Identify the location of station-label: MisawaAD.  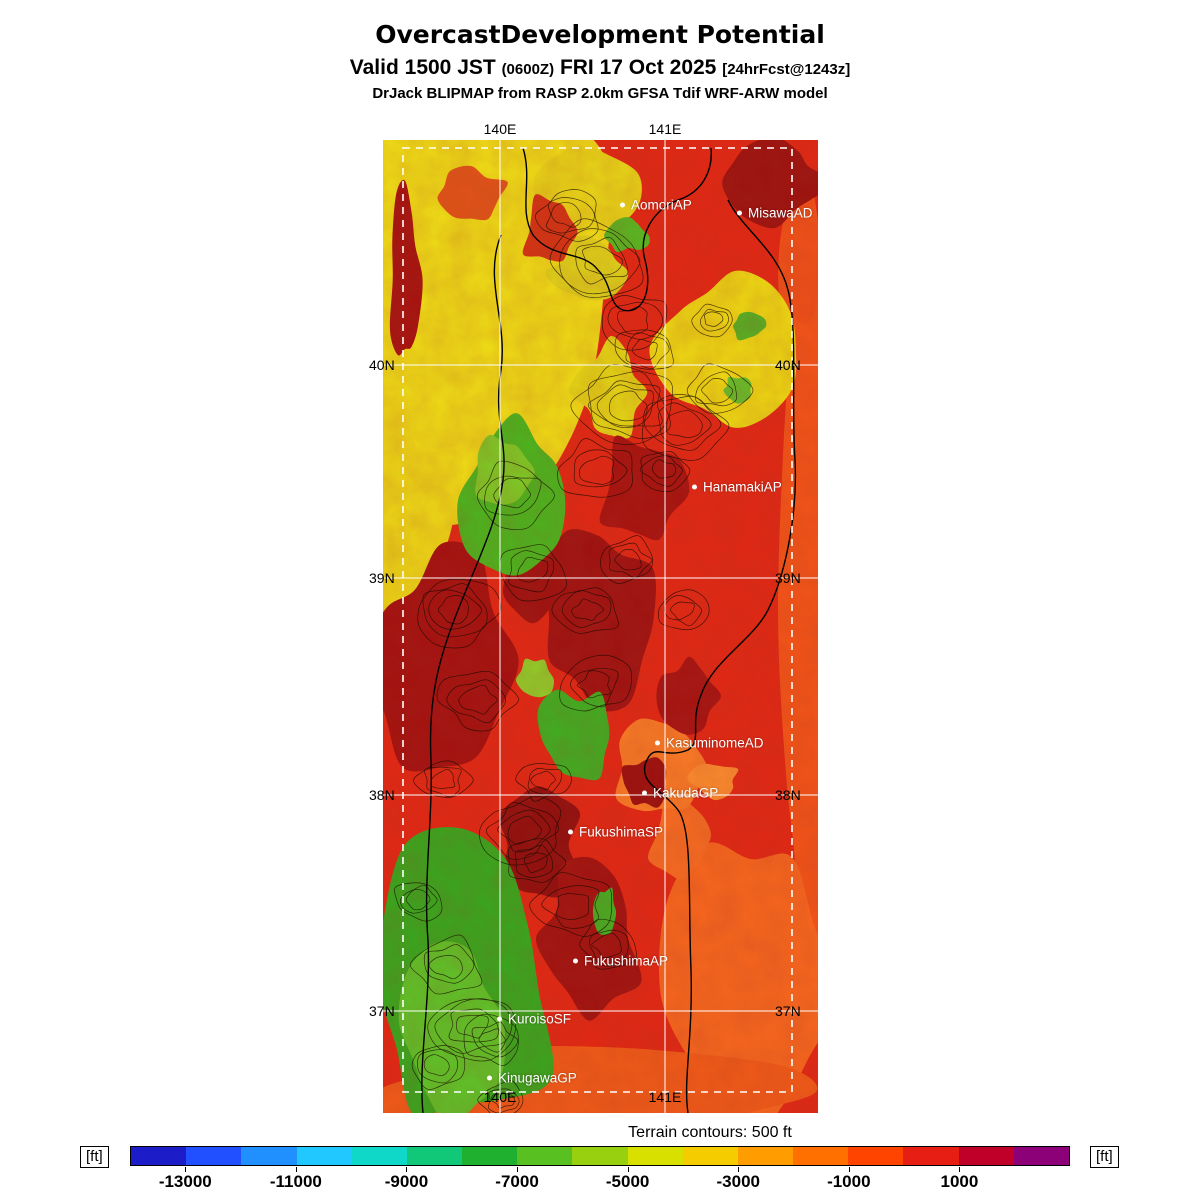
(780, 213).